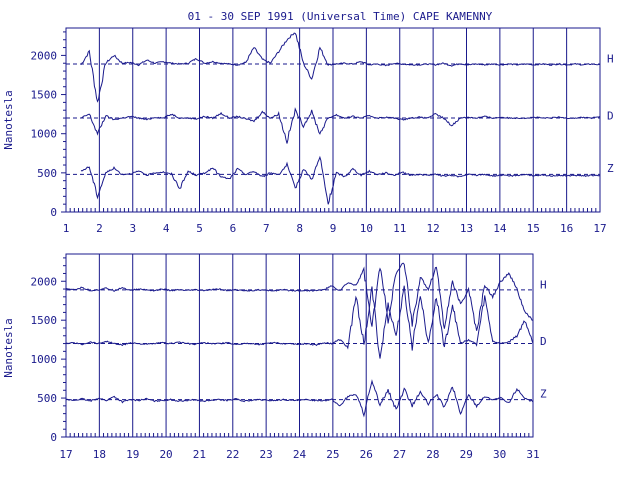 The height and width of the screenshot is (480, 640). Describe the element at coordinates (99, 454) in the screenshot. I see `x-tick-label: 18` at that location.